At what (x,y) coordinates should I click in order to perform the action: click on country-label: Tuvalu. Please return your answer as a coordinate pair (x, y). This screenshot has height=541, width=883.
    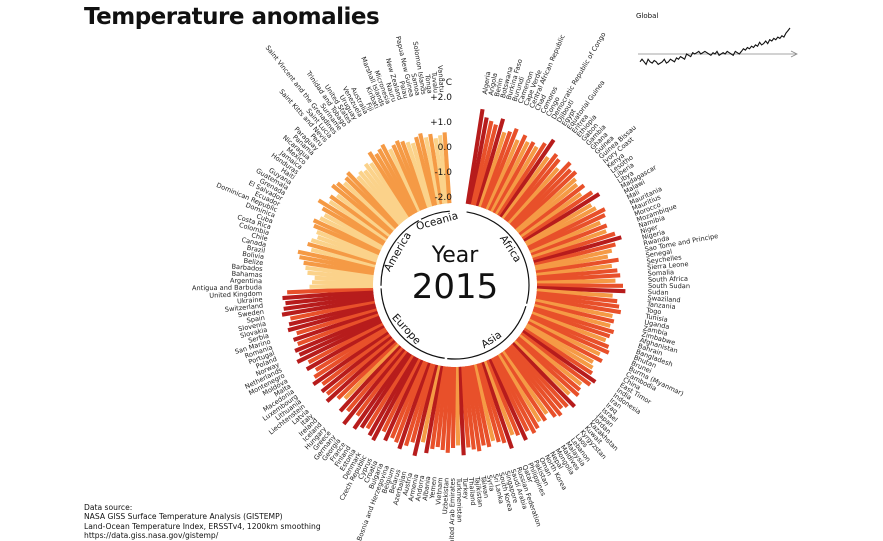
    Looking at the image, I should click on (435, 81).